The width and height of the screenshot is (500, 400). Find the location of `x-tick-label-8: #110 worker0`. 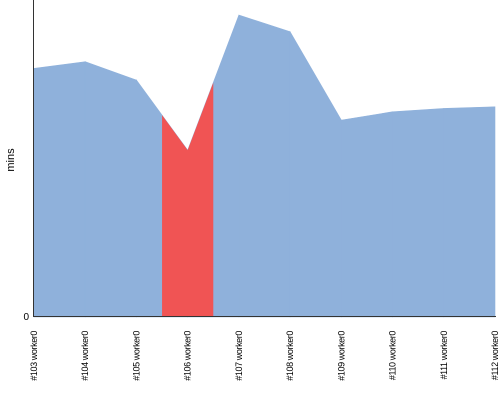

x-tick-label-8: #110 worker0 is located at coordinates (393, 355).